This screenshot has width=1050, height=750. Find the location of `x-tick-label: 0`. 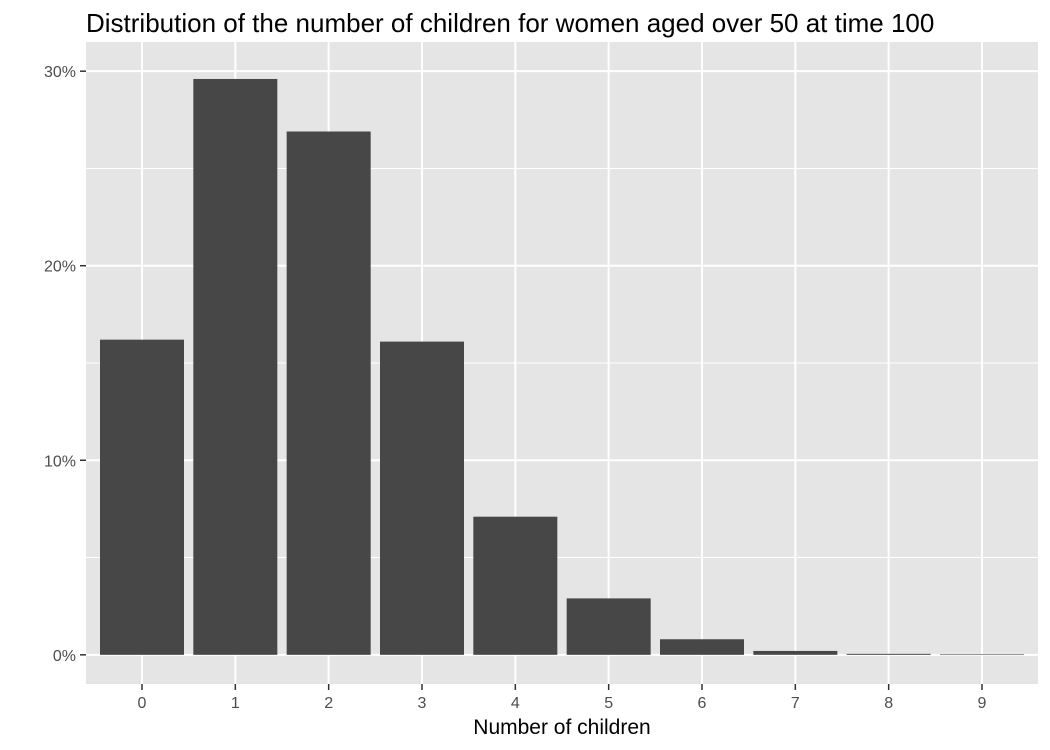

x-tick-label: 0 is located at coordinates (142, 703).